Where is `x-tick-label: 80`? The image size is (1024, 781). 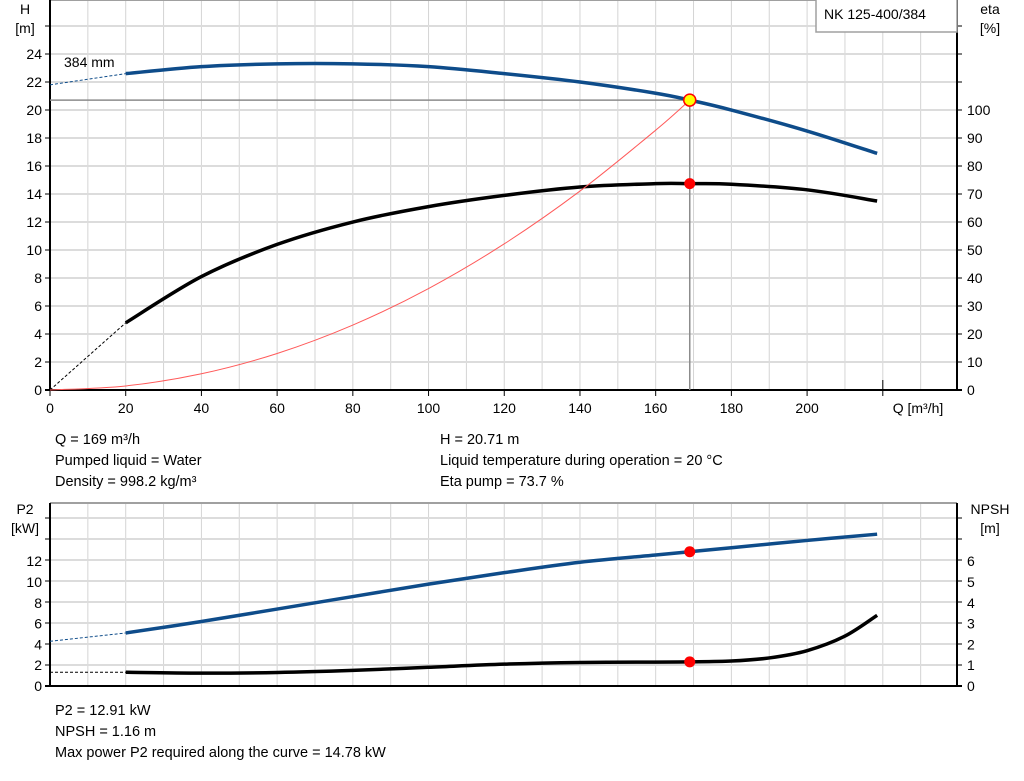
x-tick-label: 80 is located at coordinates (353, 408).